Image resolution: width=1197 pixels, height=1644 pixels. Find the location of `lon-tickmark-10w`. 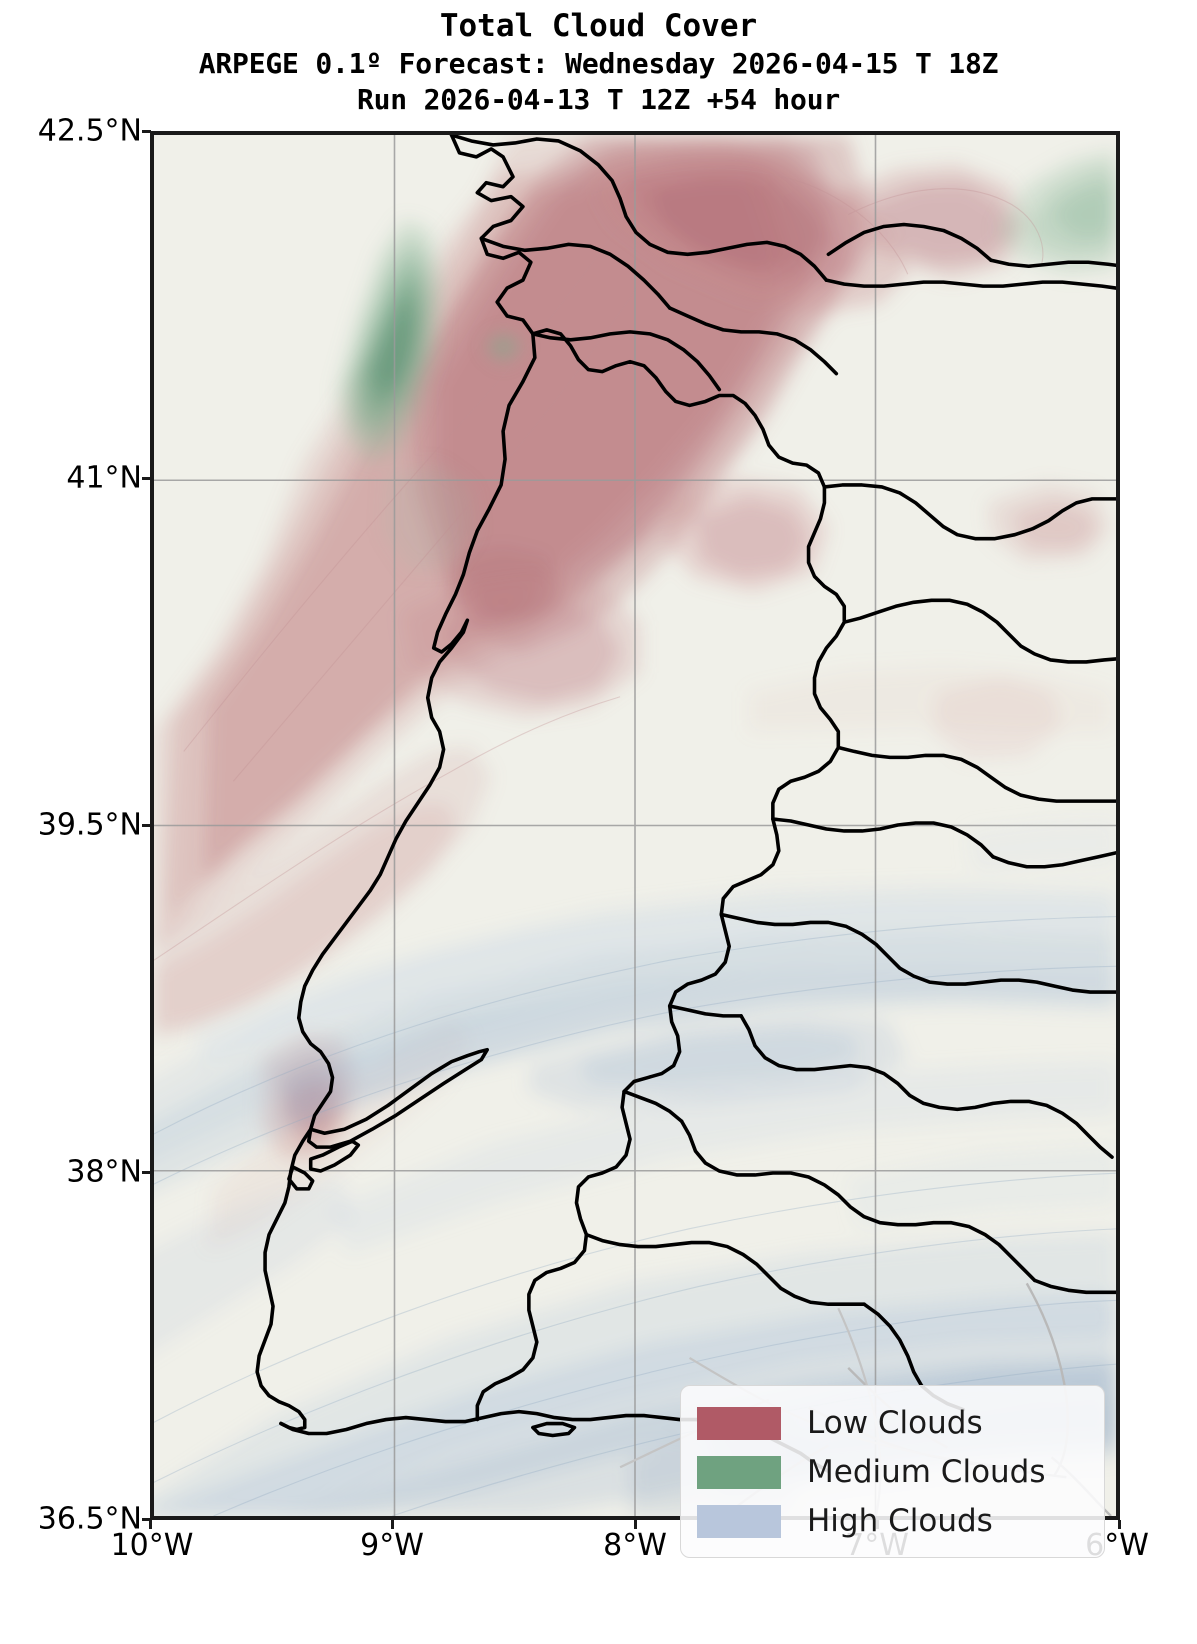

lon-tickmark-10w is located at coordinates (150, 1524).